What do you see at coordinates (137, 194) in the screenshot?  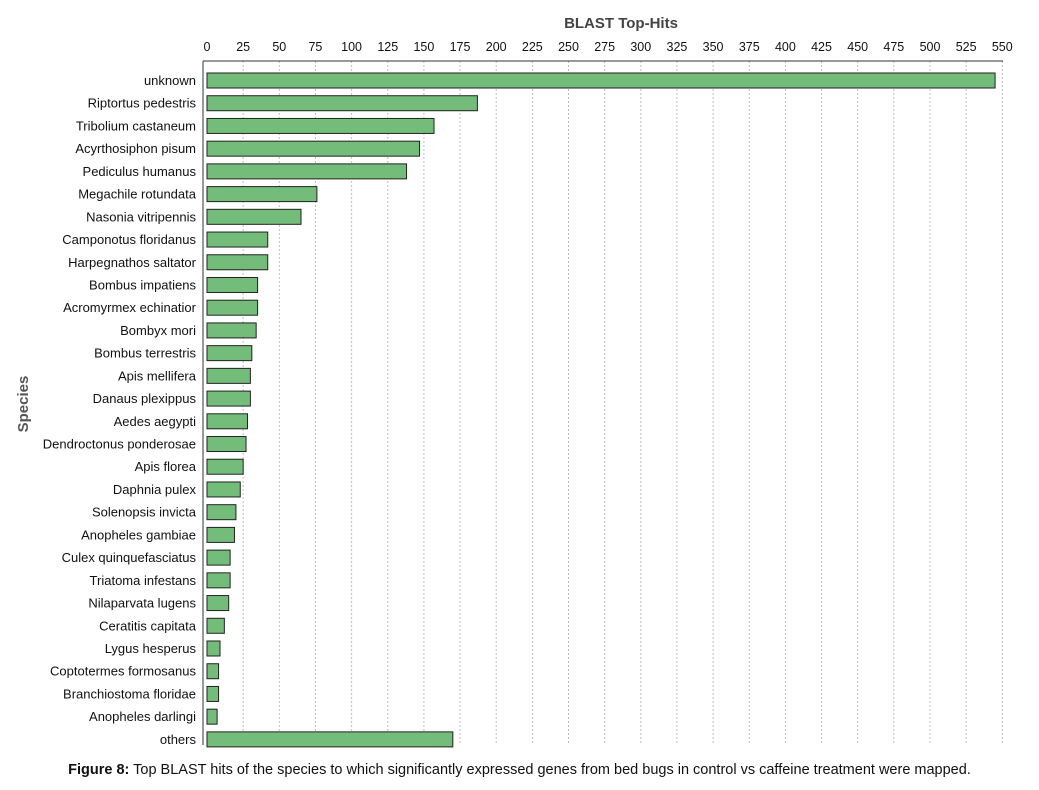 I see `category-label: Megachile rotundata` at bounding box center [137, 194].